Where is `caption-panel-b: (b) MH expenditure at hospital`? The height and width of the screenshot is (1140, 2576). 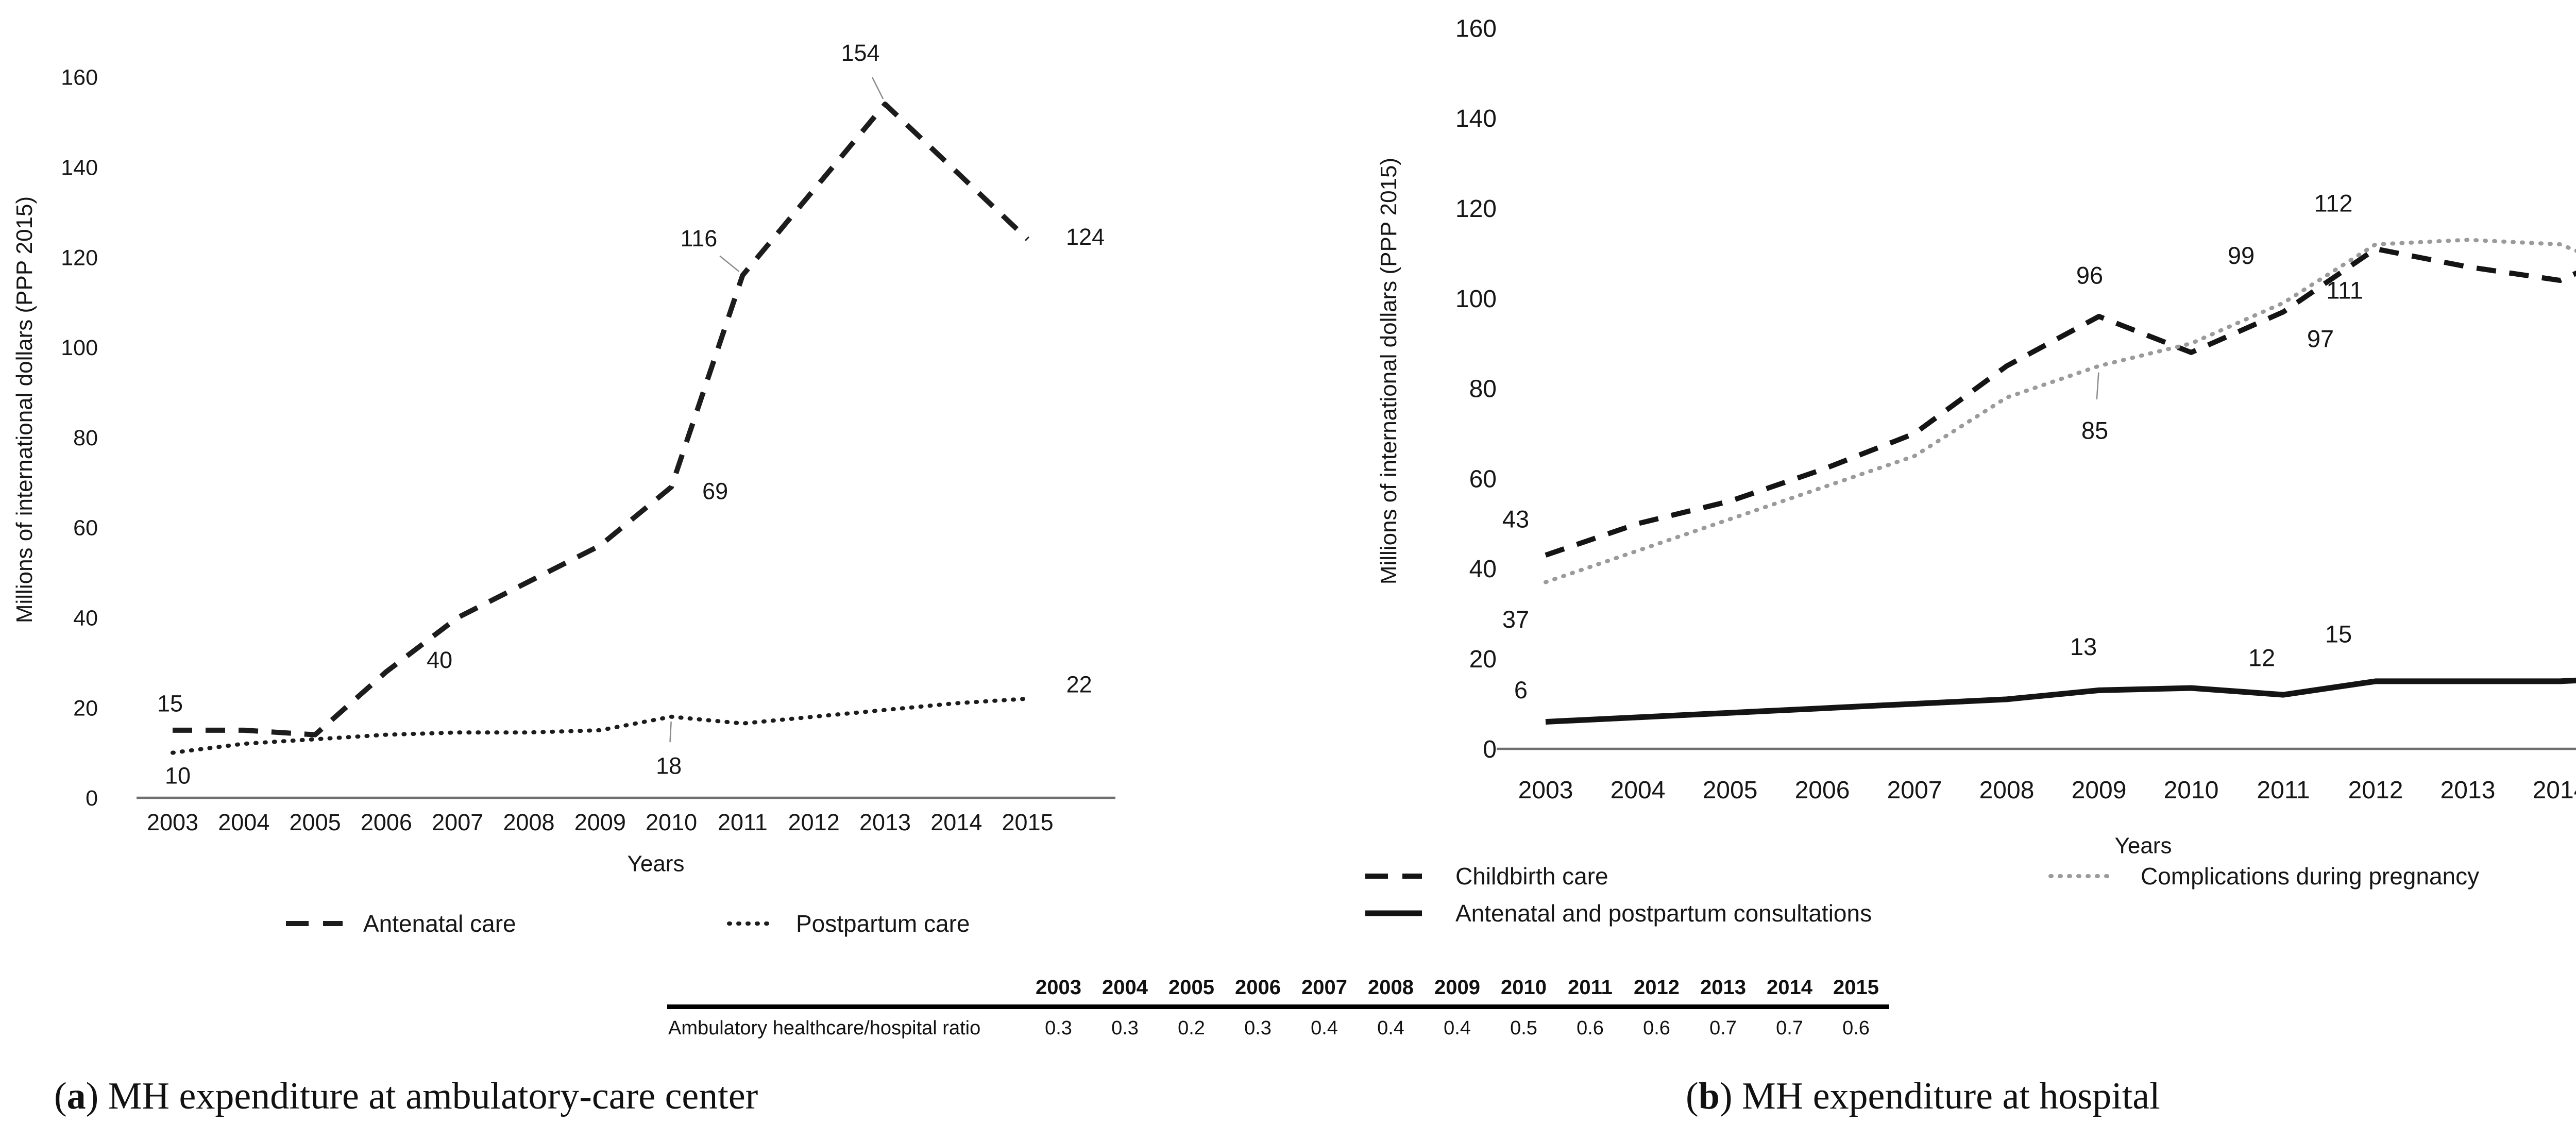
caption-panel-b: (b) MH expenditure at hospital is located at coordinates (1923, 1096).